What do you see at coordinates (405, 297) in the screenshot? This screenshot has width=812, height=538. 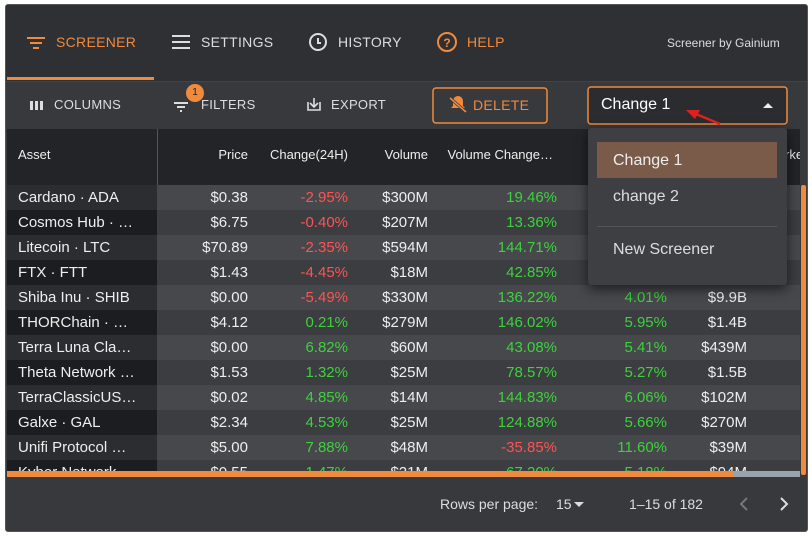 I see `table-cell: $330M` at bounding box center [405, 297].